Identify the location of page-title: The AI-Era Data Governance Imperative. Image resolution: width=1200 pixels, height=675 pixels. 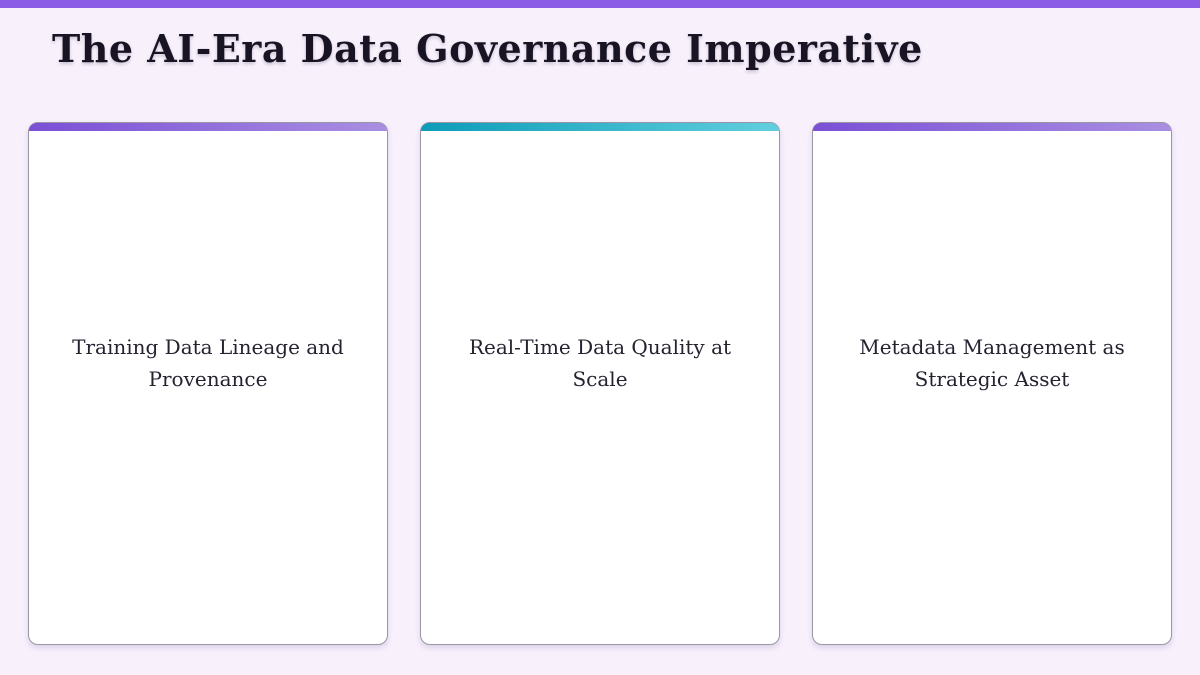
(487, 48).